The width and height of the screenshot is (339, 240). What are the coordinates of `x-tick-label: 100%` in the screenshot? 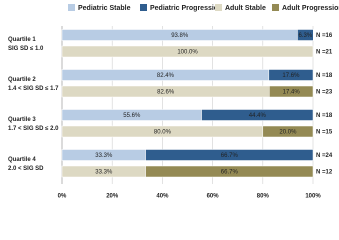 It's located at (313, 197).